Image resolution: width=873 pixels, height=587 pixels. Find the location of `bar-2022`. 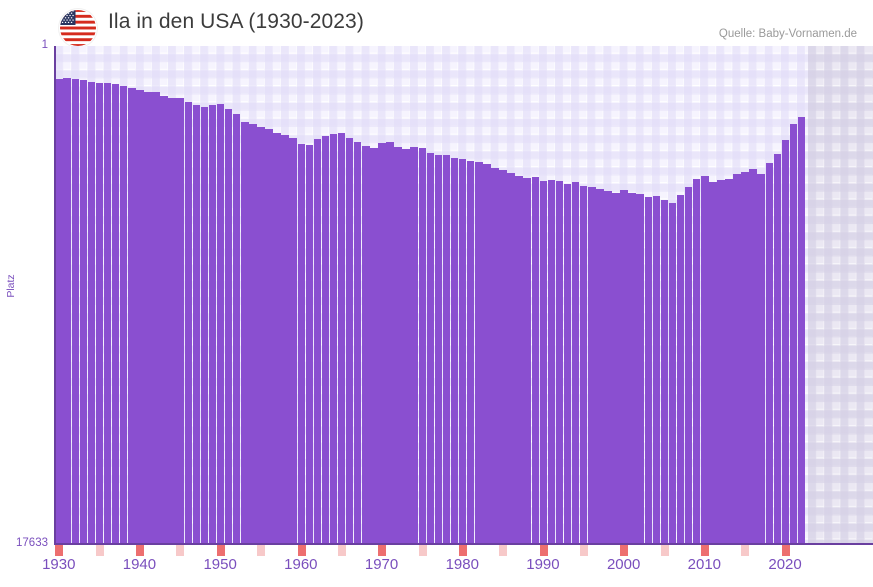

bar-2022 is located at coordinates (801, 330).